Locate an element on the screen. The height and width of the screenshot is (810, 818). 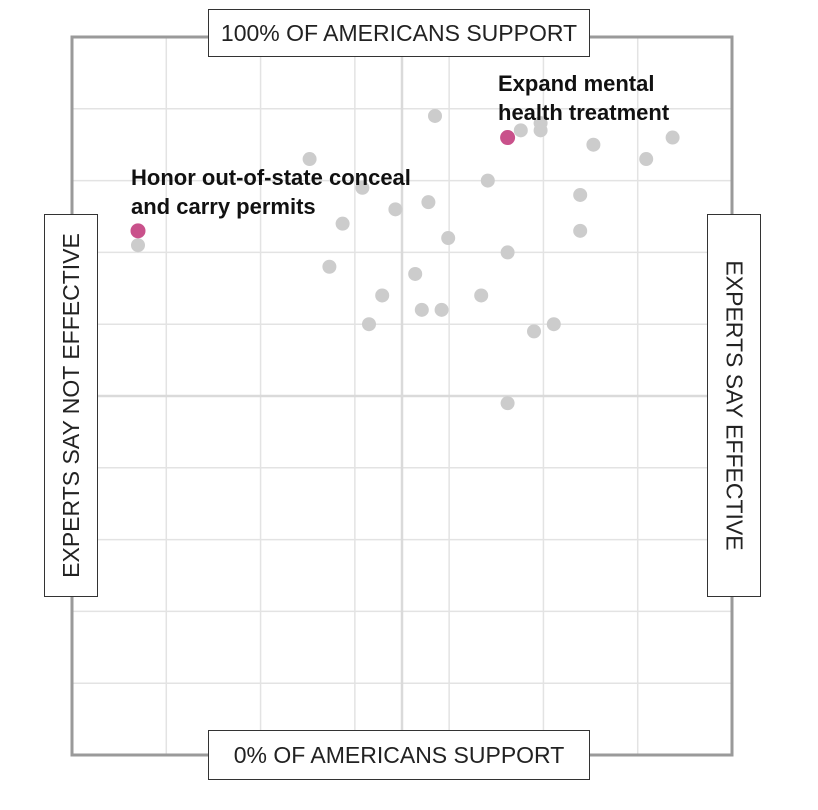
top-axis-text: 100% OF AMERICANS SUPPORT is located at coordinates (399, 32).